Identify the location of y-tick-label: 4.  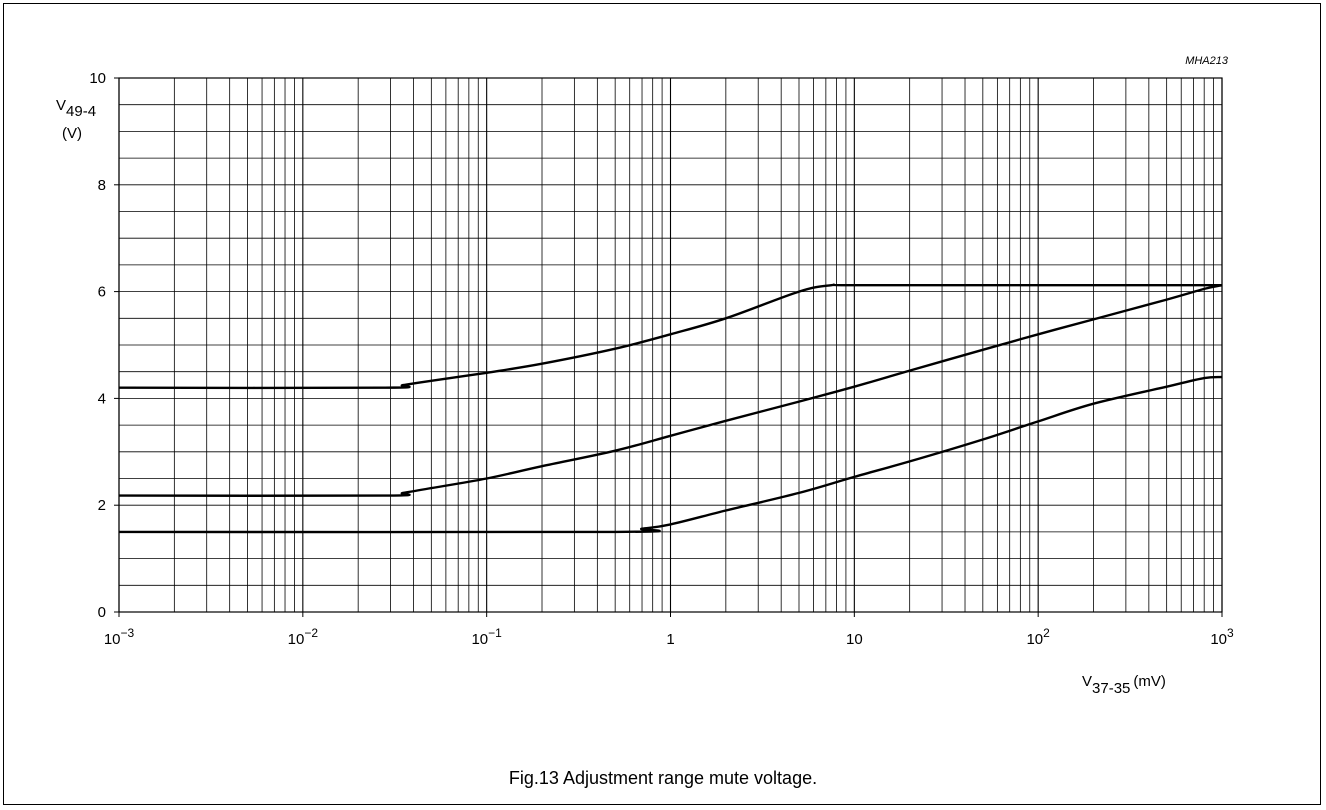
(102, 398).